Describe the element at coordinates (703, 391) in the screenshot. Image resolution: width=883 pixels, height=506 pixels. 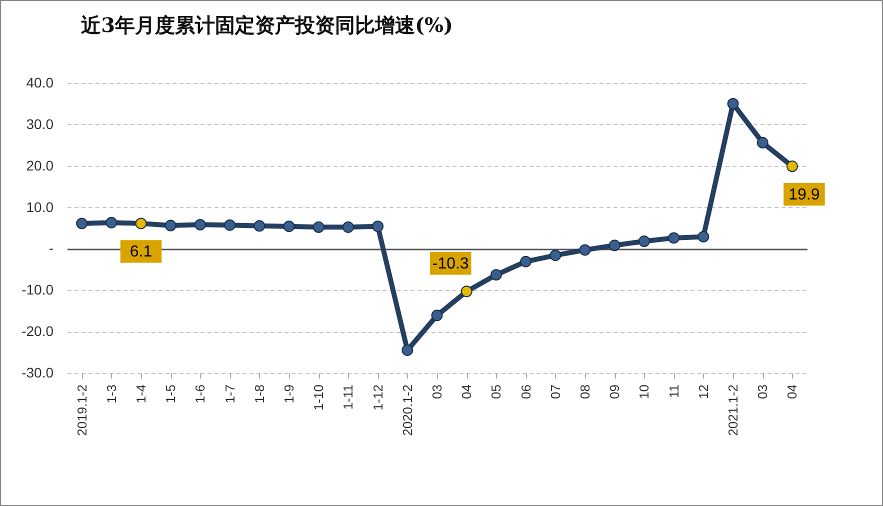
I see `x-tick-label: 12` at that location.